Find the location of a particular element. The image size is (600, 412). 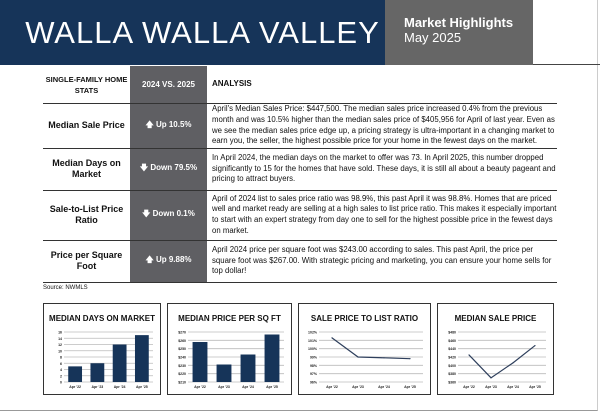

y-tick-label: $360 is located at coordinates (452, 383).